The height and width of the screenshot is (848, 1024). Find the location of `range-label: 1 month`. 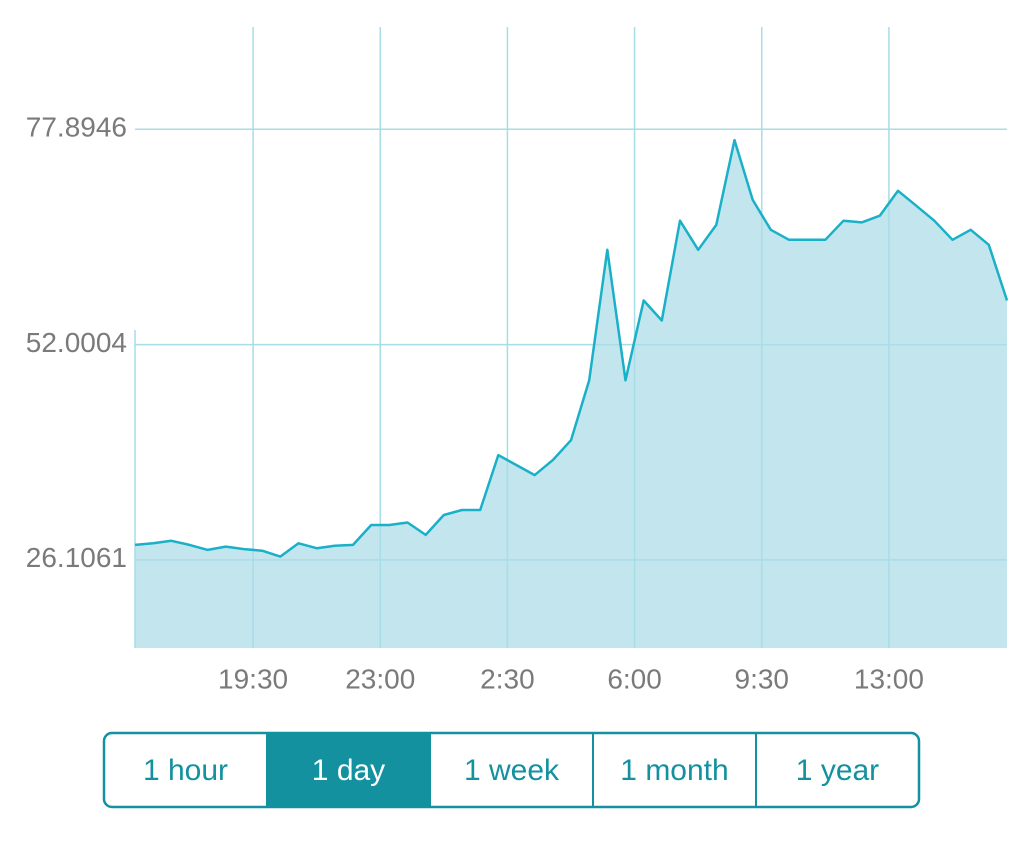

range-label: 1 month is located at coordinates (674, 770).